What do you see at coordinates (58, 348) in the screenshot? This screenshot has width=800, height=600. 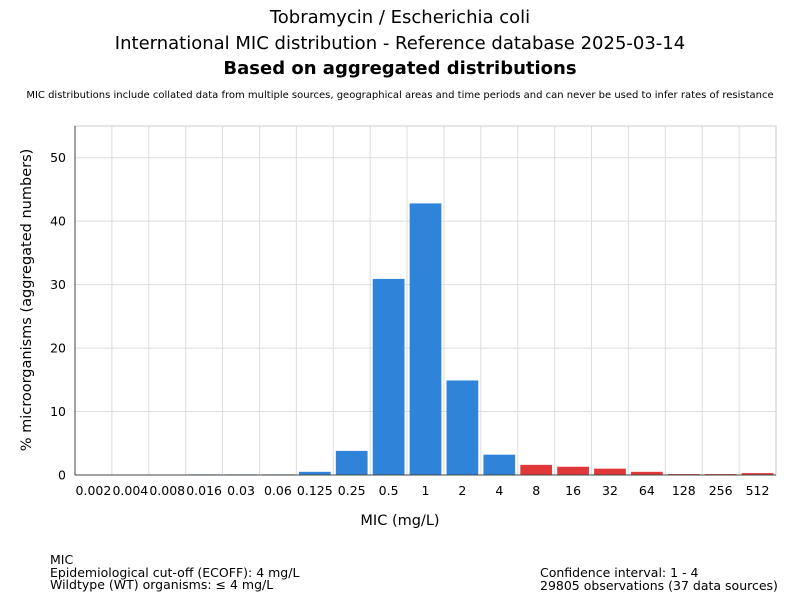 I see `y-tick-label: 20` at bounding box center [58, 348].